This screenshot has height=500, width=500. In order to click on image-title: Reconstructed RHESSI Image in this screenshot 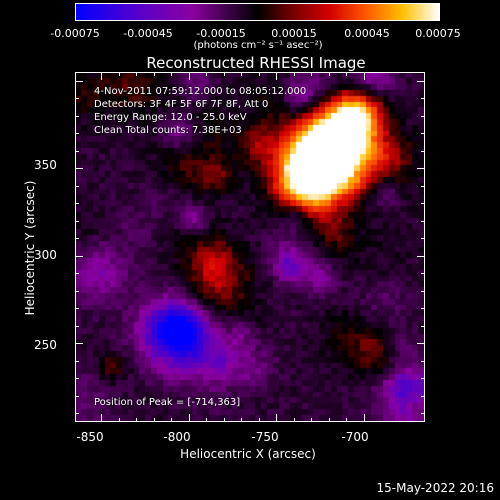, I will do `click(256, 63)`.